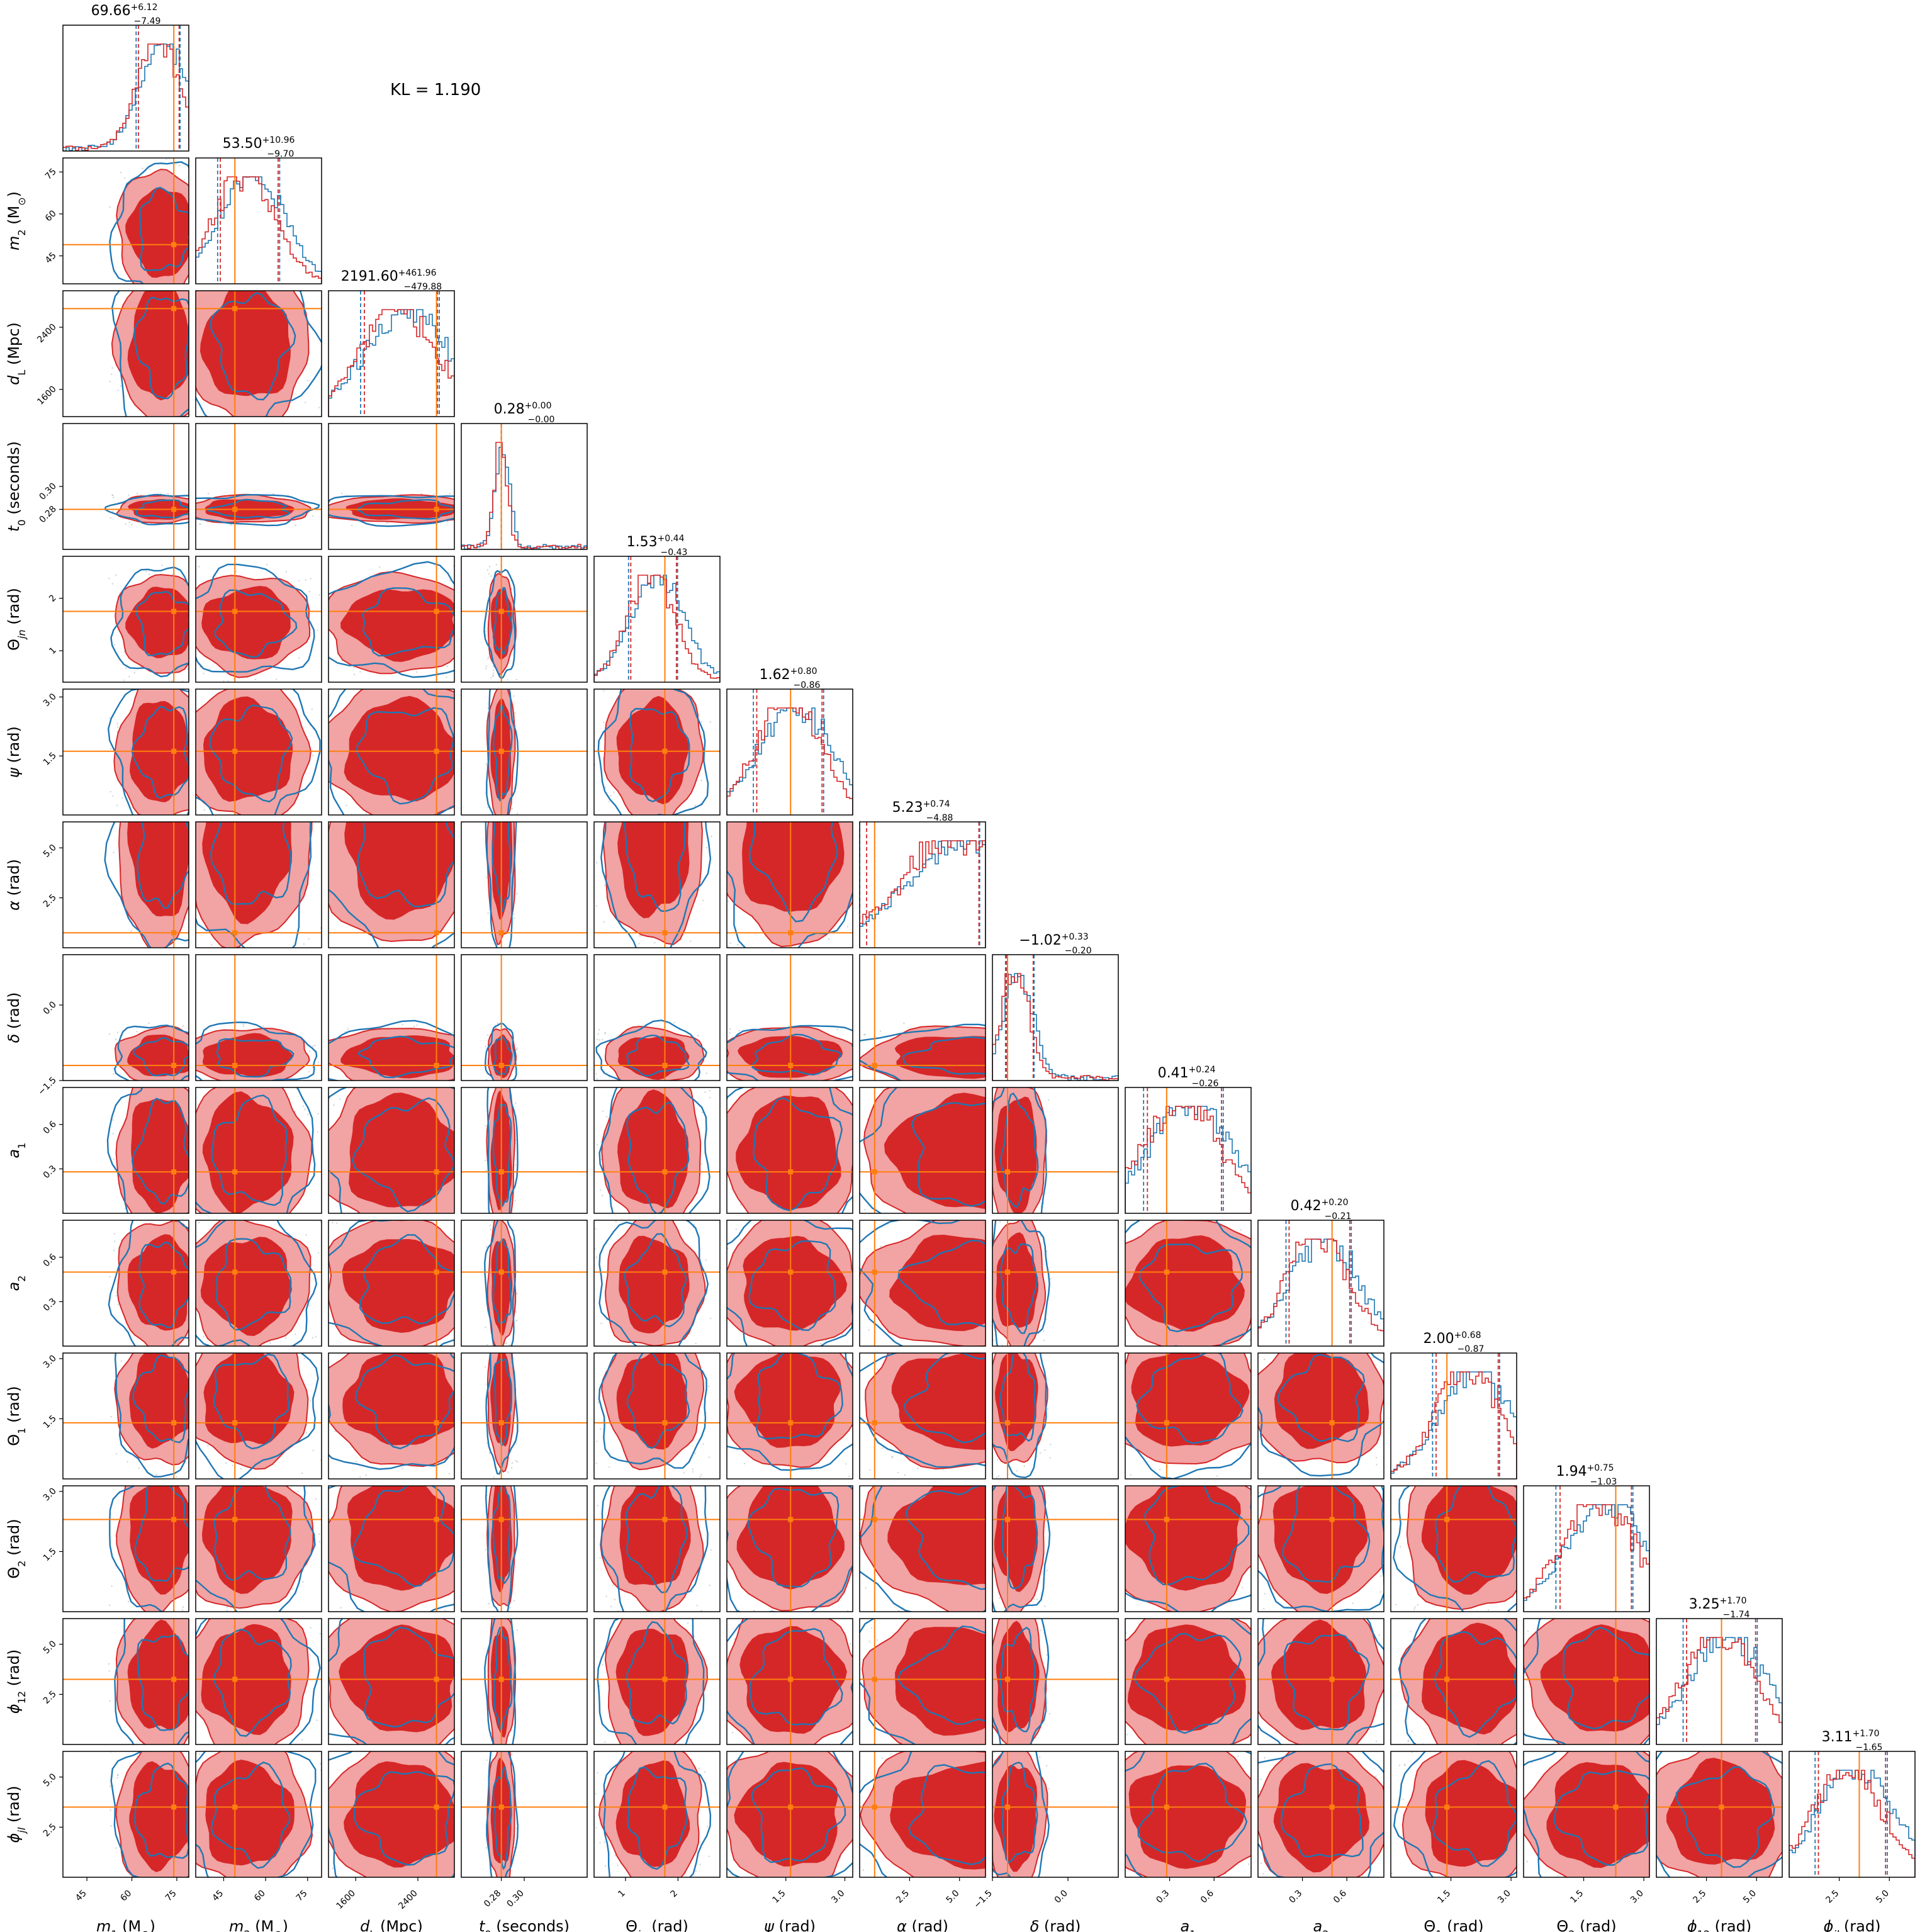  Describe the element at coordinates (391, 280) in the screenshot. I see `marginal-title: 2191.60+461.96 −479.88` at that location.